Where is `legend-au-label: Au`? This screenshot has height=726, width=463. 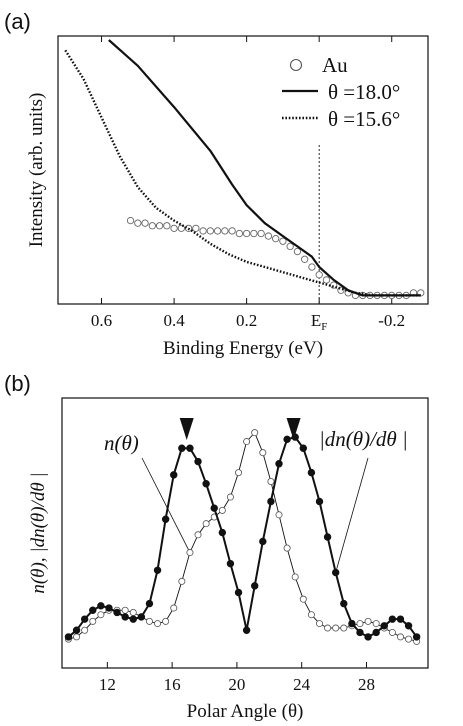
legend-au-label: Au is located at coordinates (335, 65).